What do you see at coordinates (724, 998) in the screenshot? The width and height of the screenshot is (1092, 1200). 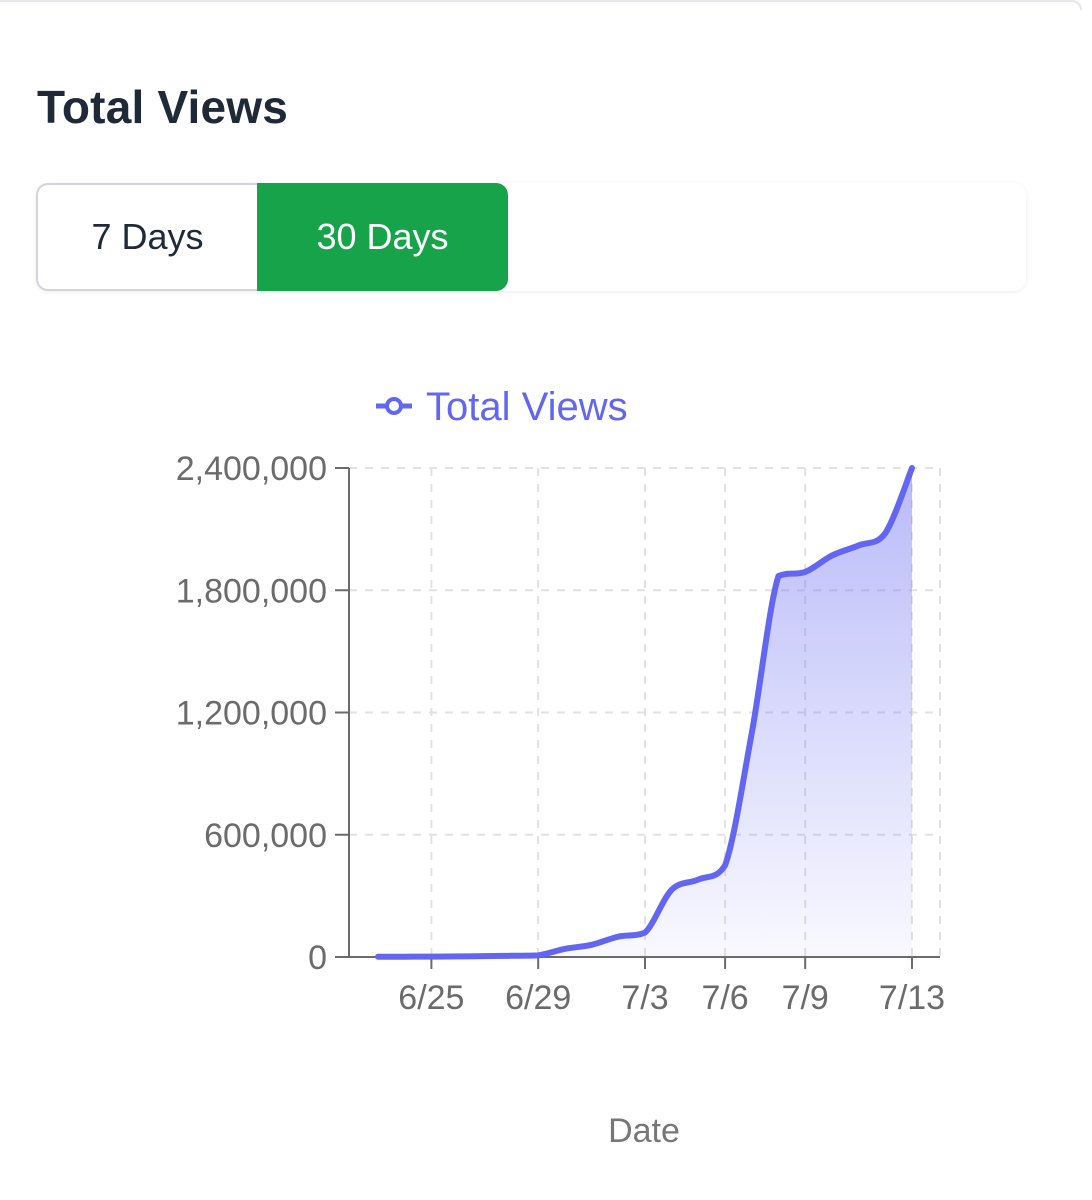 I see `x-tick-label: 7/6` at bounding box center [724, 998].